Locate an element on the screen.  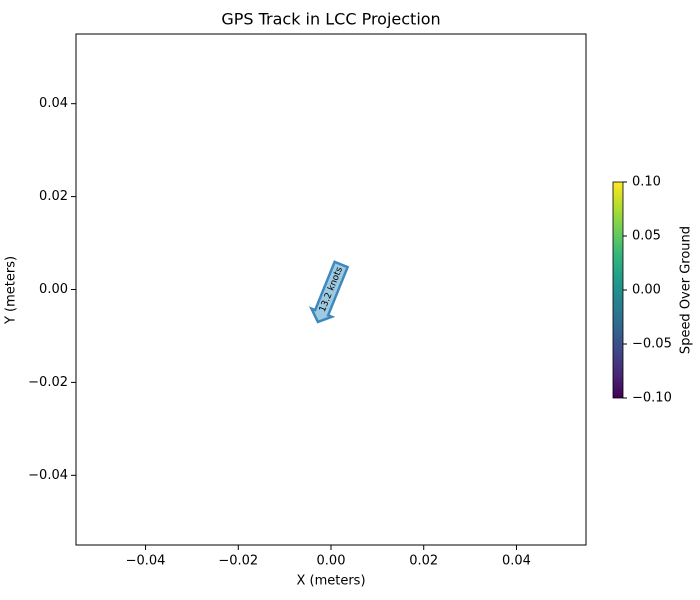
y-tick-label: 0.02 is located at coordinates (53, 196).